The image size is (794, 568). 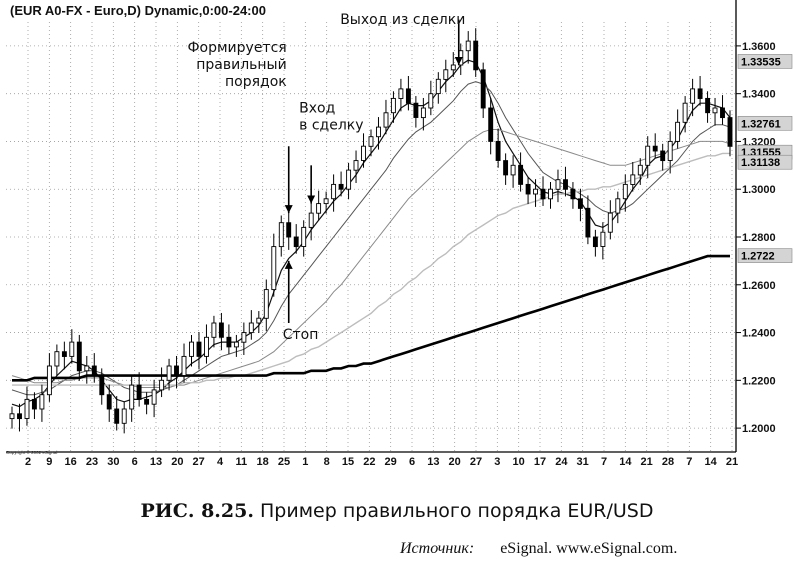 What do you see at coordinates (538, 549) in the screenshot?
I see `source-line: Источник: eSignal. www.eSignal.com.` at bounding box center [538, 549].